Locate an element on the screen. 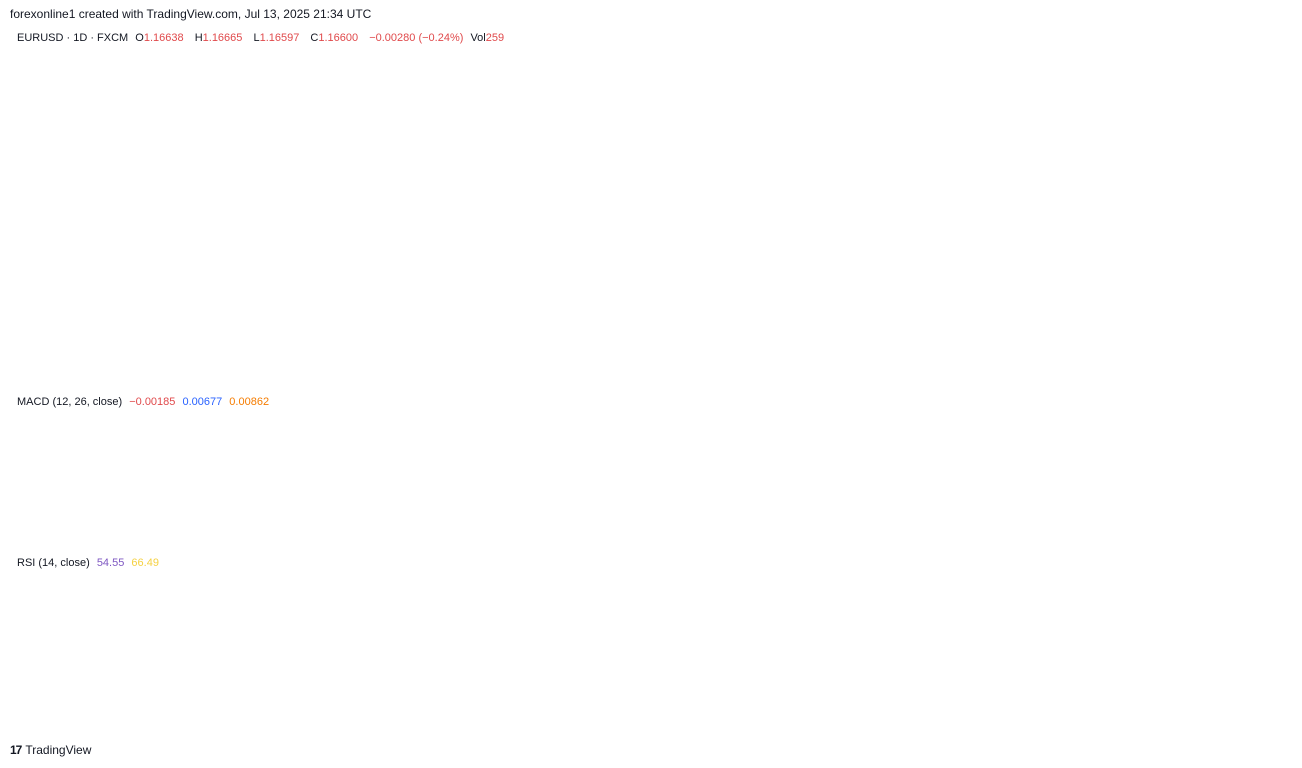  tradingview-logo: 17 TradingView is located at coordinates (50, 750).